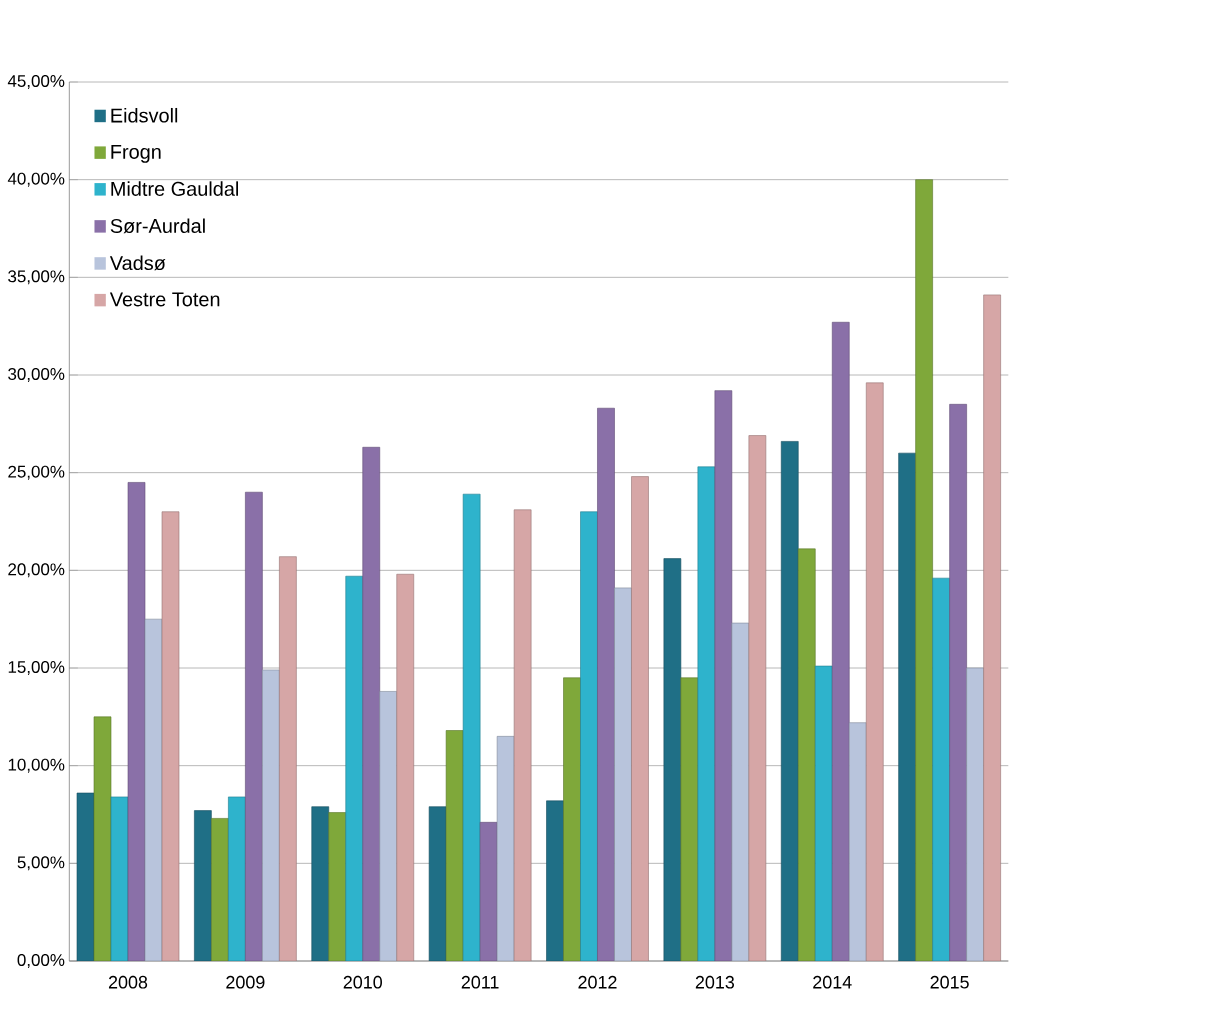 The image size is (1206, 1010). What do you see at coordinates (128, 982) in the screenshot?
I see `x-tick-label: 2008` at bounding box center [128, 982].